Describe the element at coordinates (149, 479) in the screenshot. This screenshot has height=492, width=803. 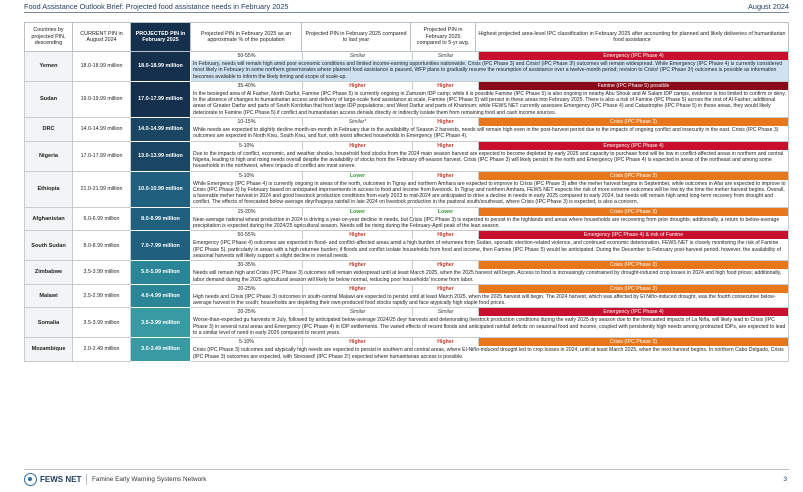
I see `organization-name: Famine Early Warning Systems Network` at that location.